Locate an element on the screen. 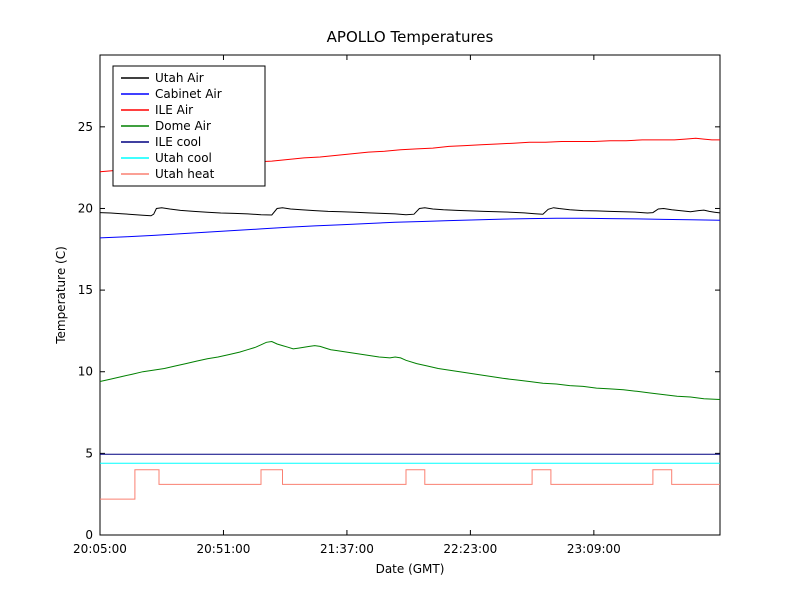 This screenshot has height=600, width=800. series-line-utah-heat is located at coordinates (410, 484).